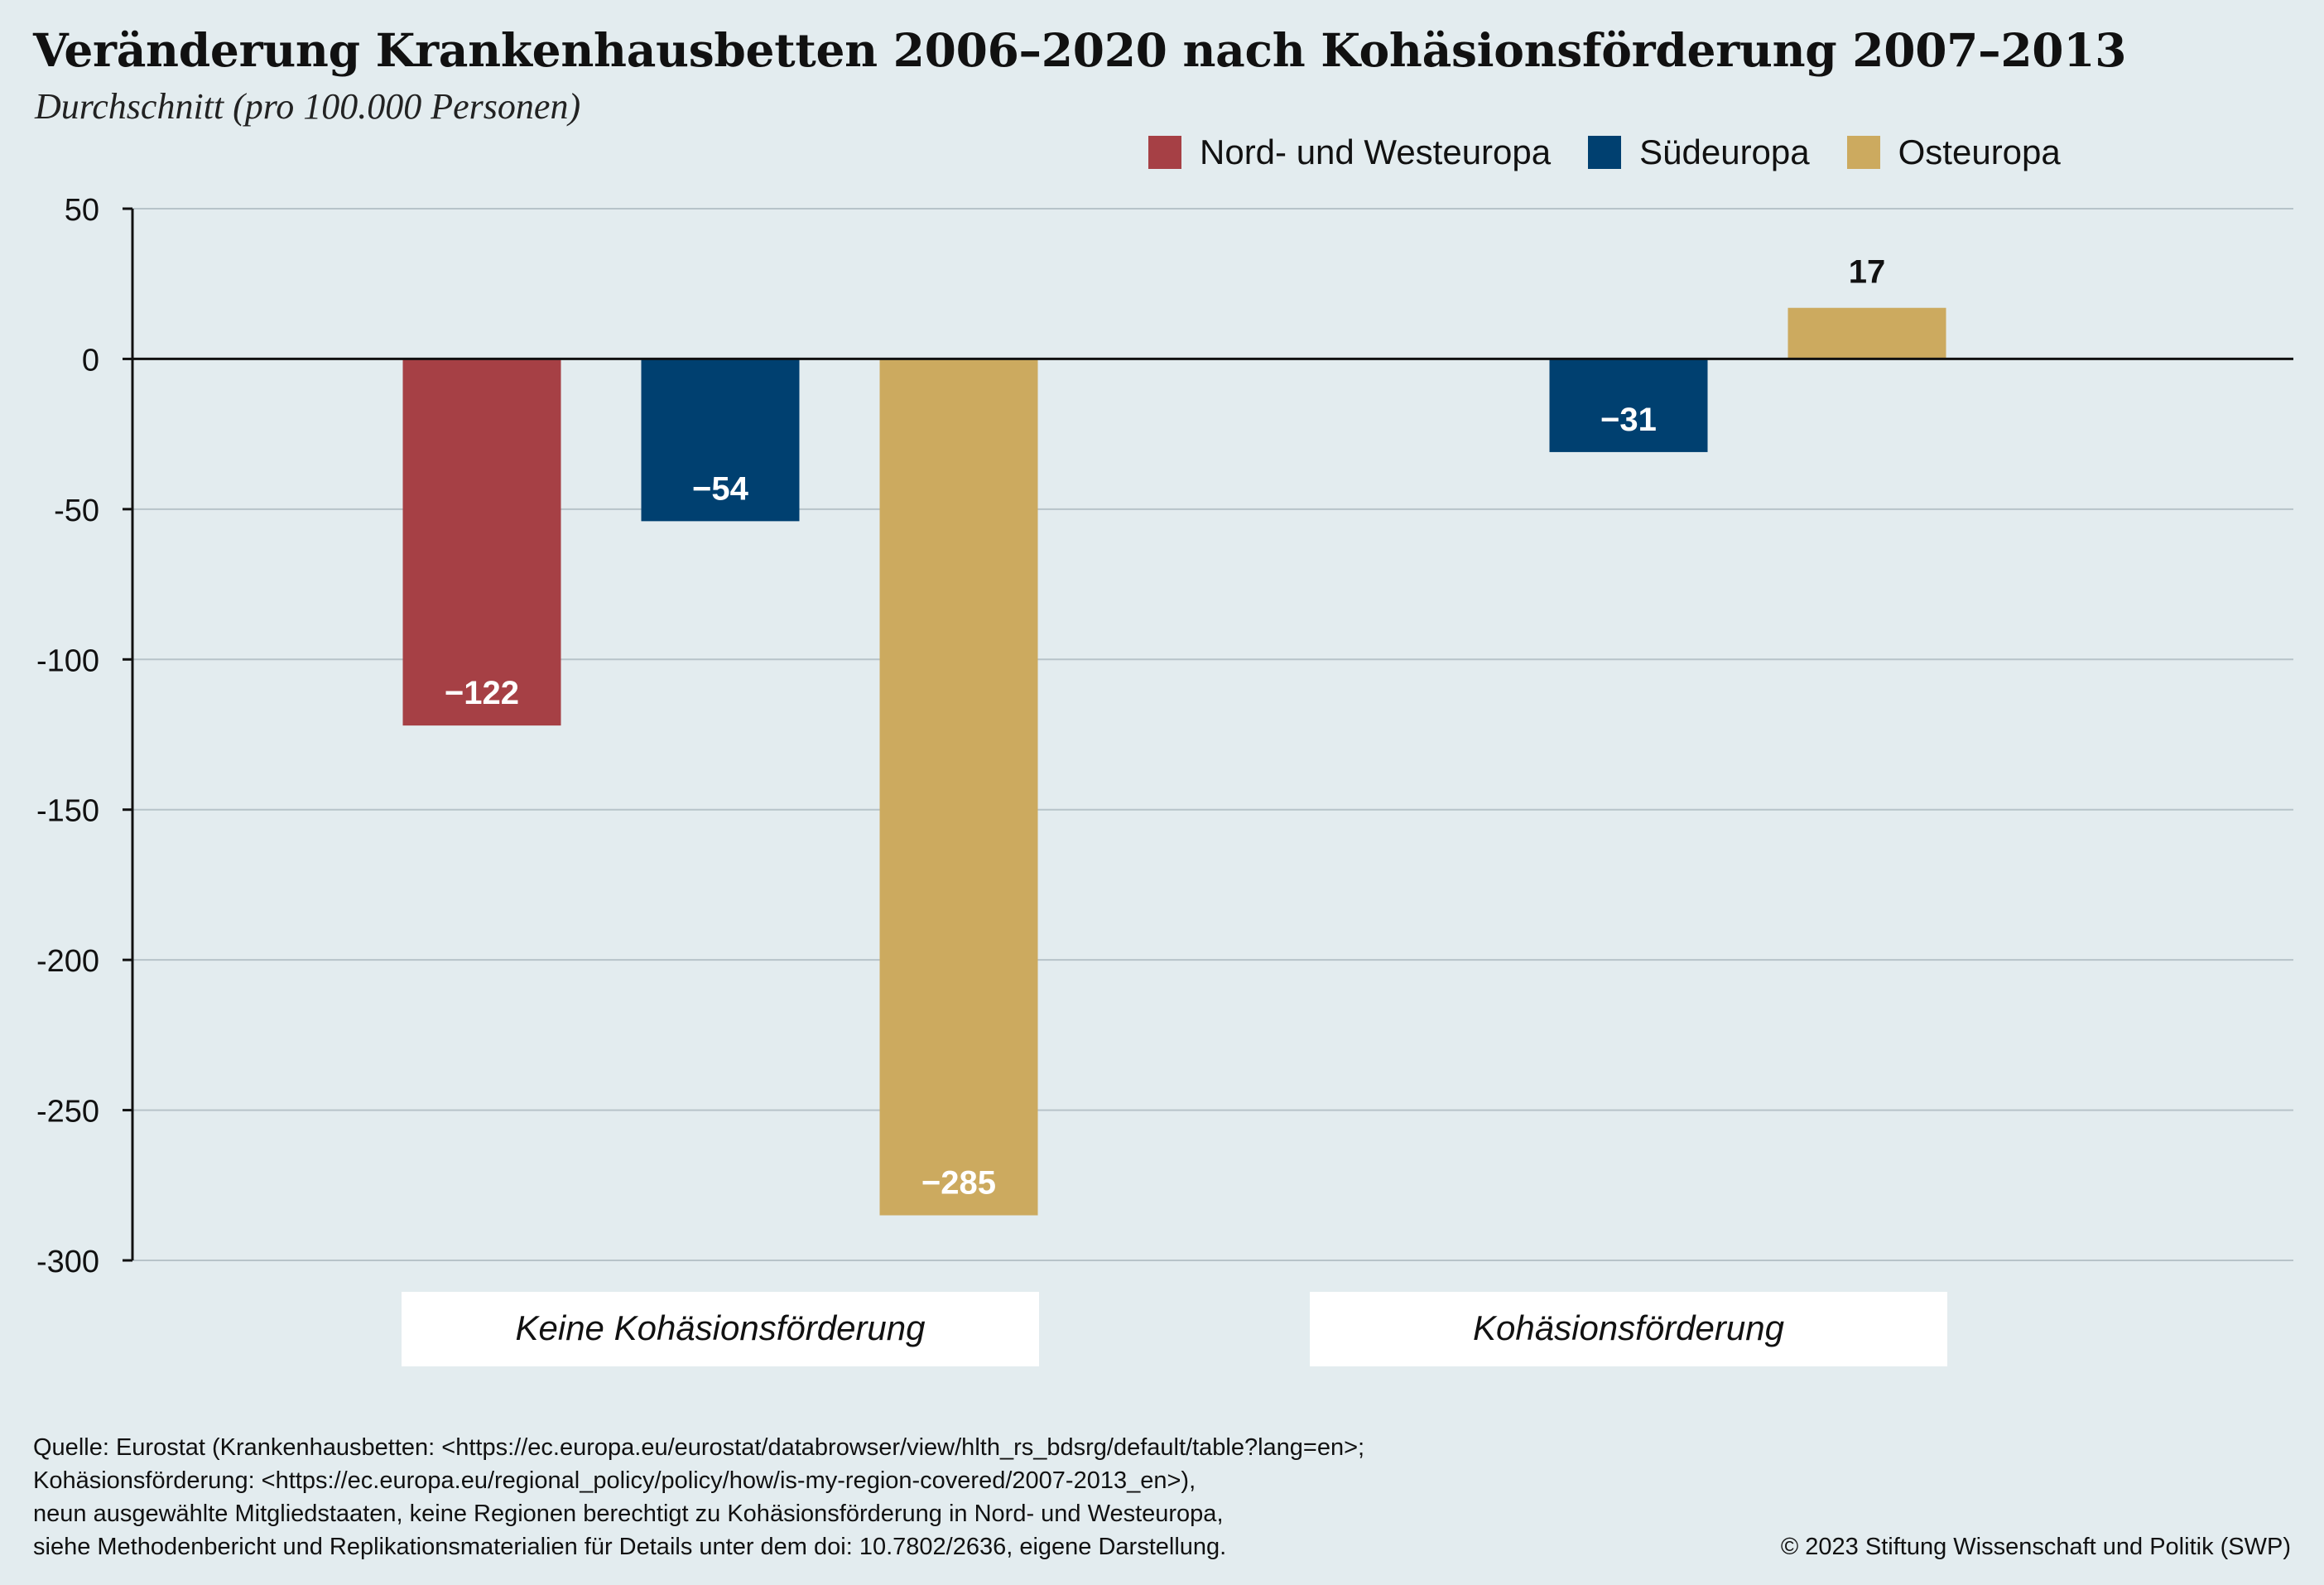 This screenshot has height=1585, width=2324. I want to click on bar-value-label: 17, so click(1867, 272).